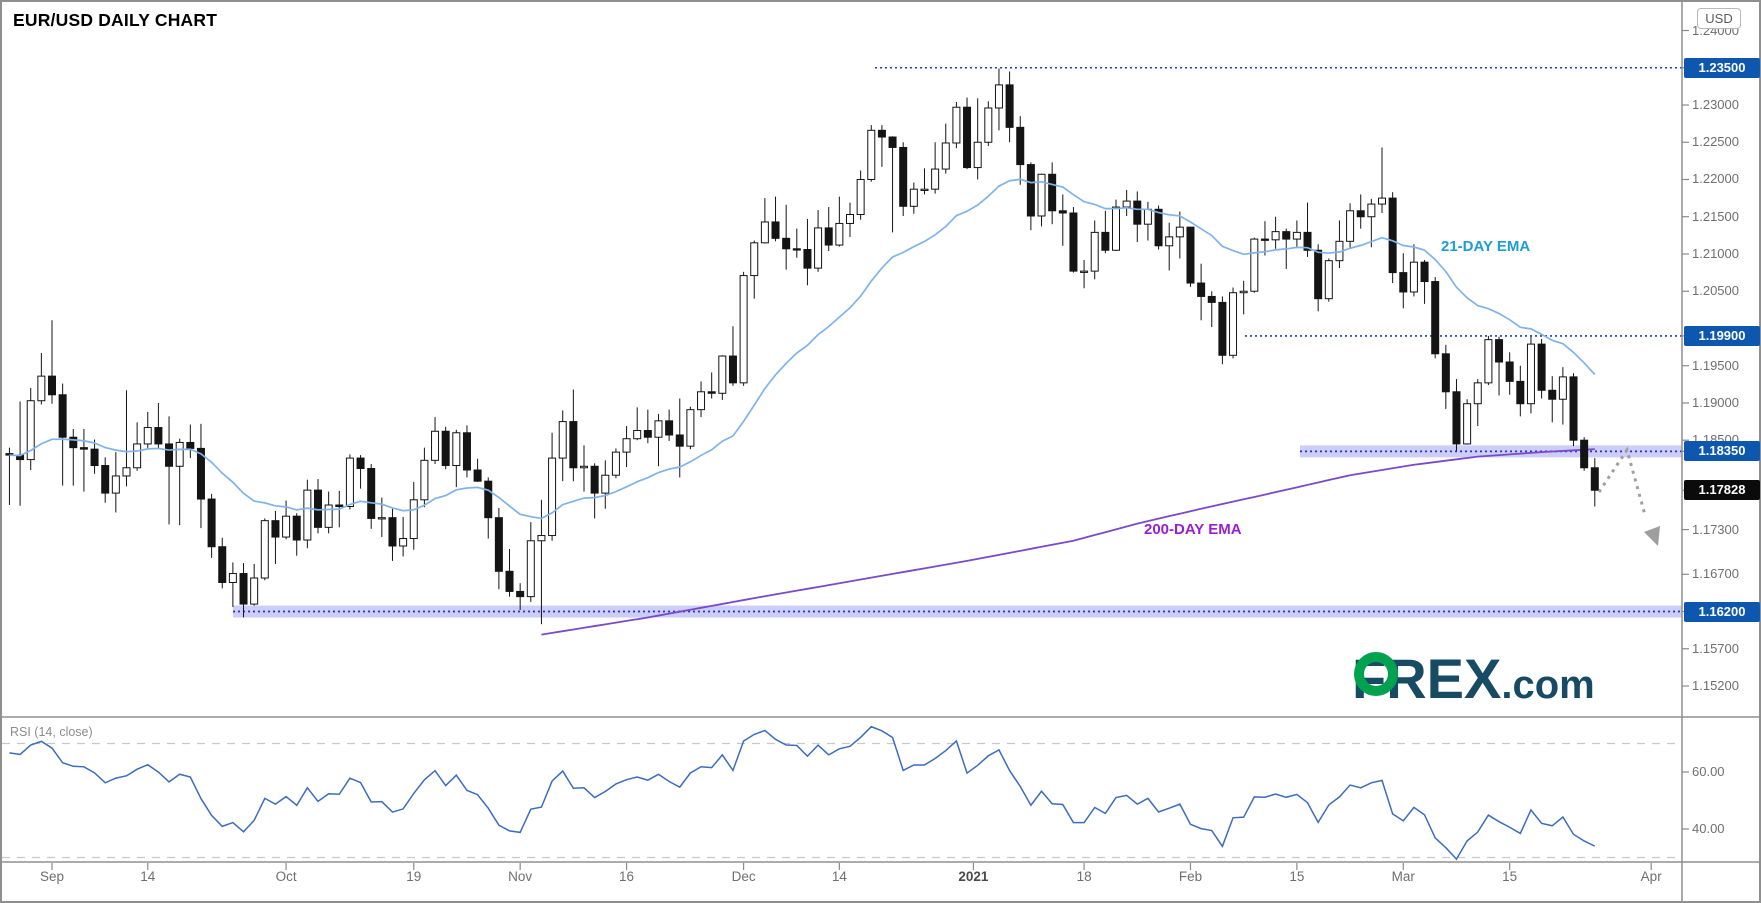  I want to click on forex-logo-text-rest: REX, so click(1444, 678).